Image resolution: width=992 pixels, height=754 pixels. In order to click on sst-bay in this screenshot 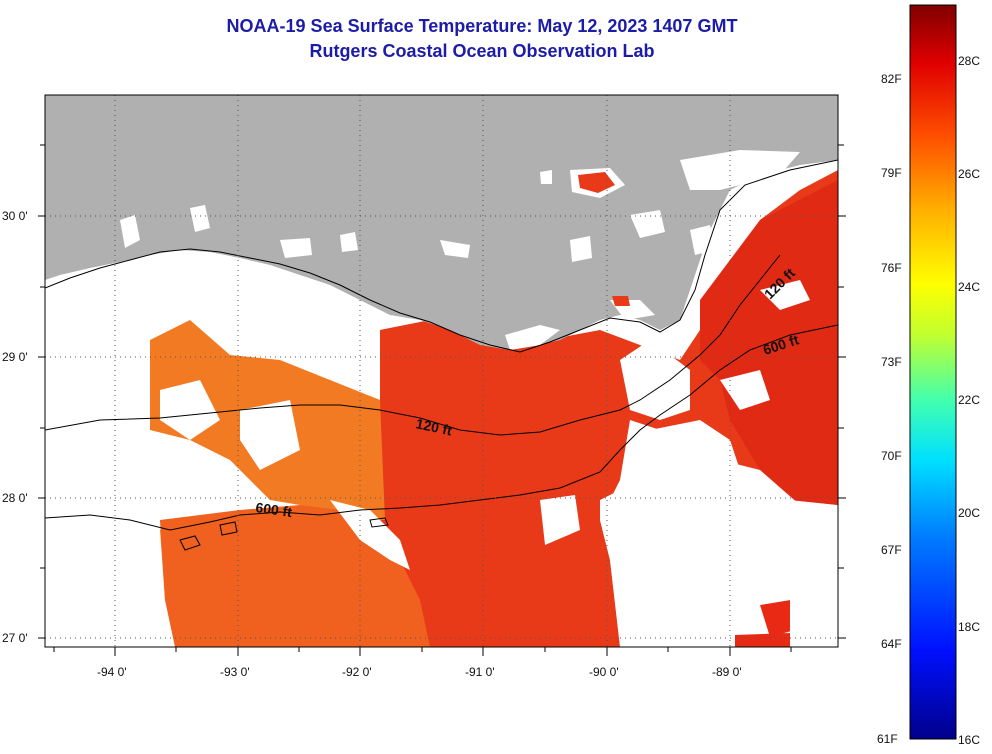, I will do `click(621, 301)`.